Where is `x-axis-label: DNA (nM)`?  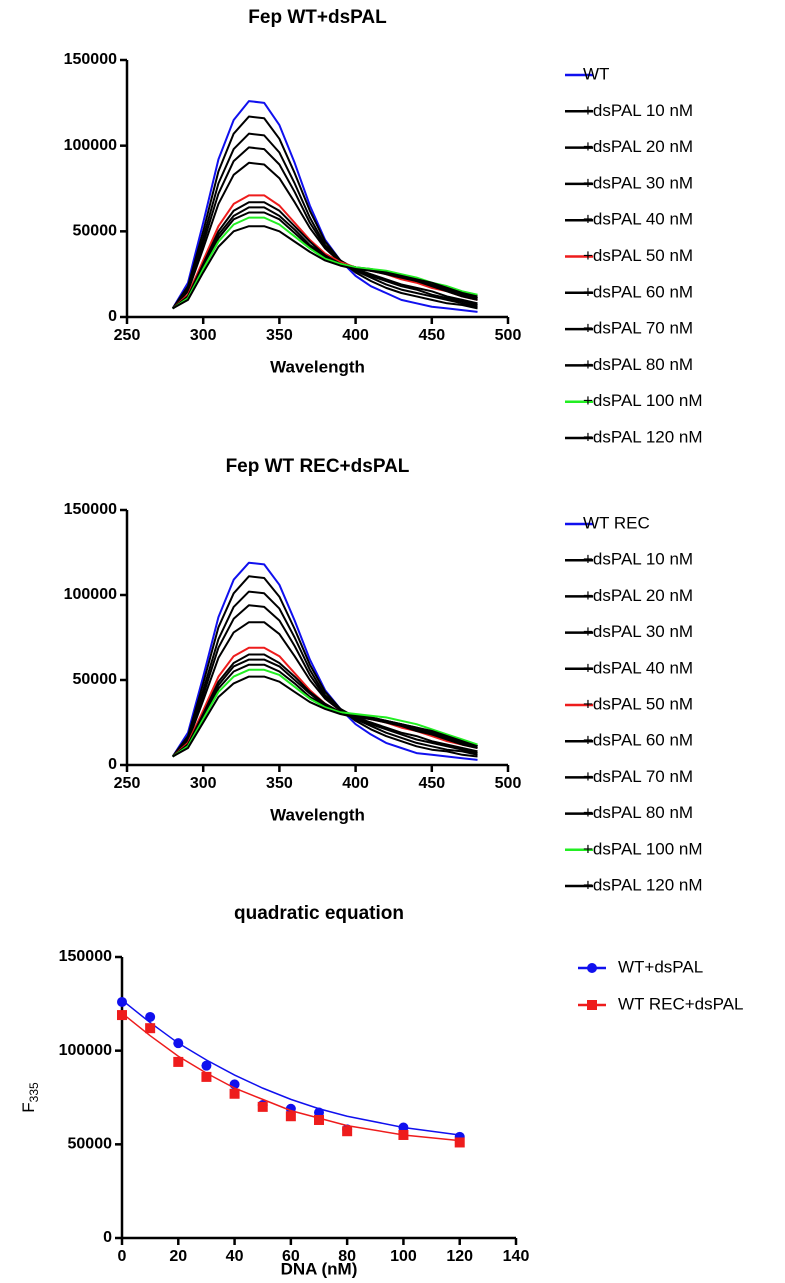 x-axis-label: DNA (nM) is located at coordinates (319, 1268).